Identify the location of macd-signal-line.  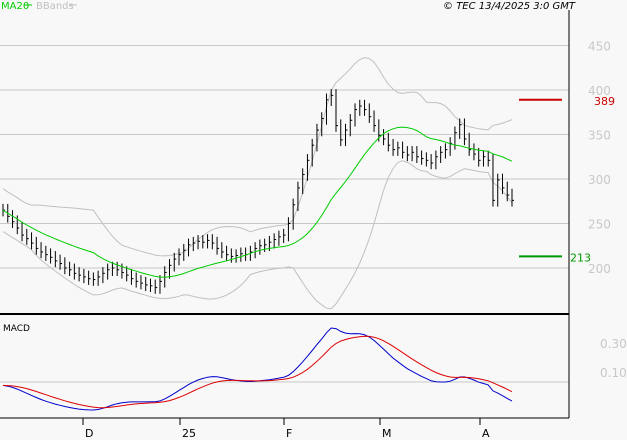
(257, 372).